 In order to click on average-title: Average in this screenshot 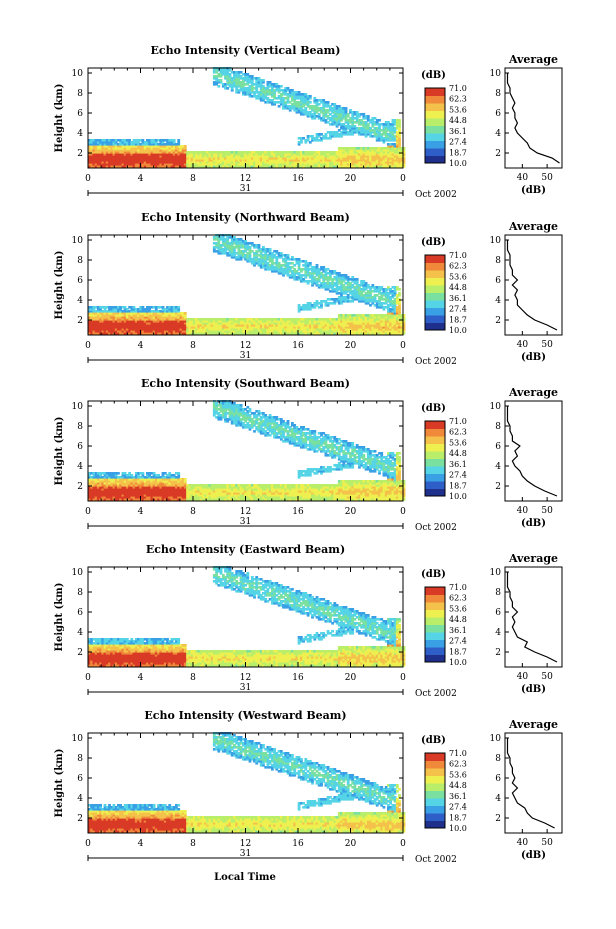, I will do `click(533, 59)`.